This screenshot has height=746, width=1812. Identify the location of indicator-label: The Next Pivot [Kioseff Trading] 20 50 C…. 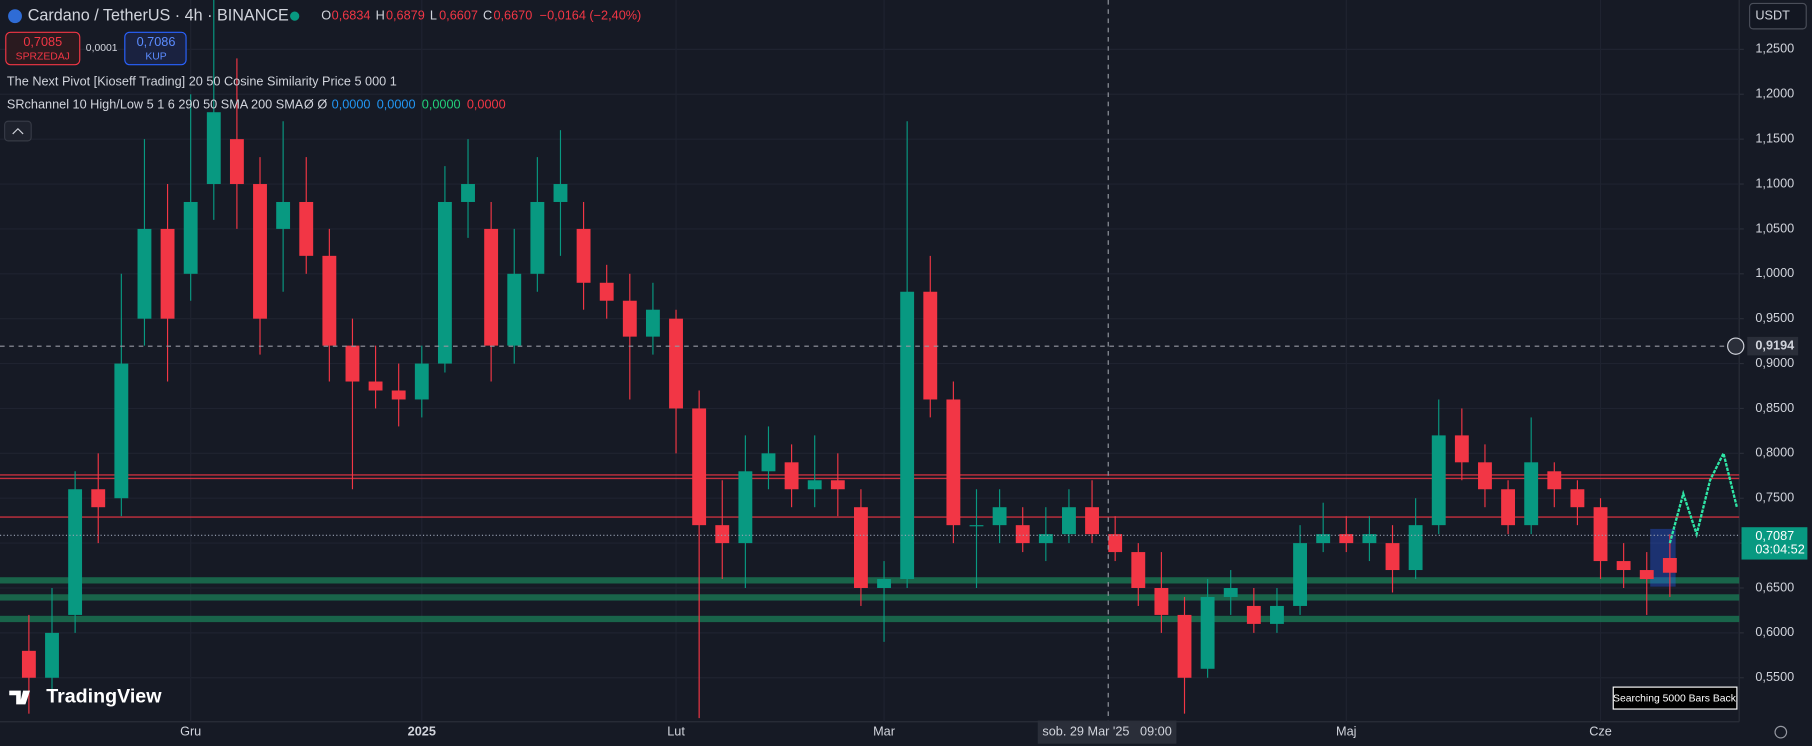
(202, 81).